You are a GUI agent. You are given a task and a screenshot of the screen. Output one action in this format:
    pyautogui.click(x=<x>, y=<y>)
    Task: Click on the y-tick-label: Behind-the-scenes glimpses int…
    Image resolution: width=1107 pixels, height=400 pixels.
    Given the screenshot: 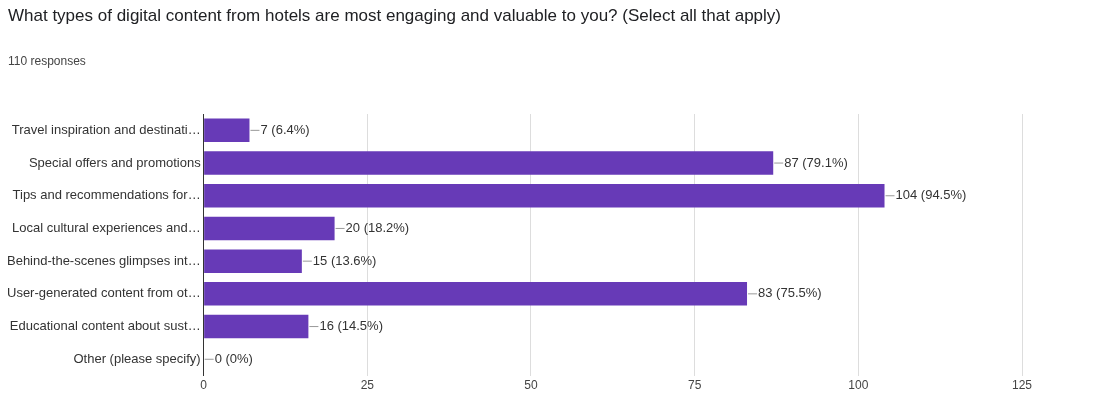 What is the action you would take?
    pyautogui.click(x=103, y=260)
    